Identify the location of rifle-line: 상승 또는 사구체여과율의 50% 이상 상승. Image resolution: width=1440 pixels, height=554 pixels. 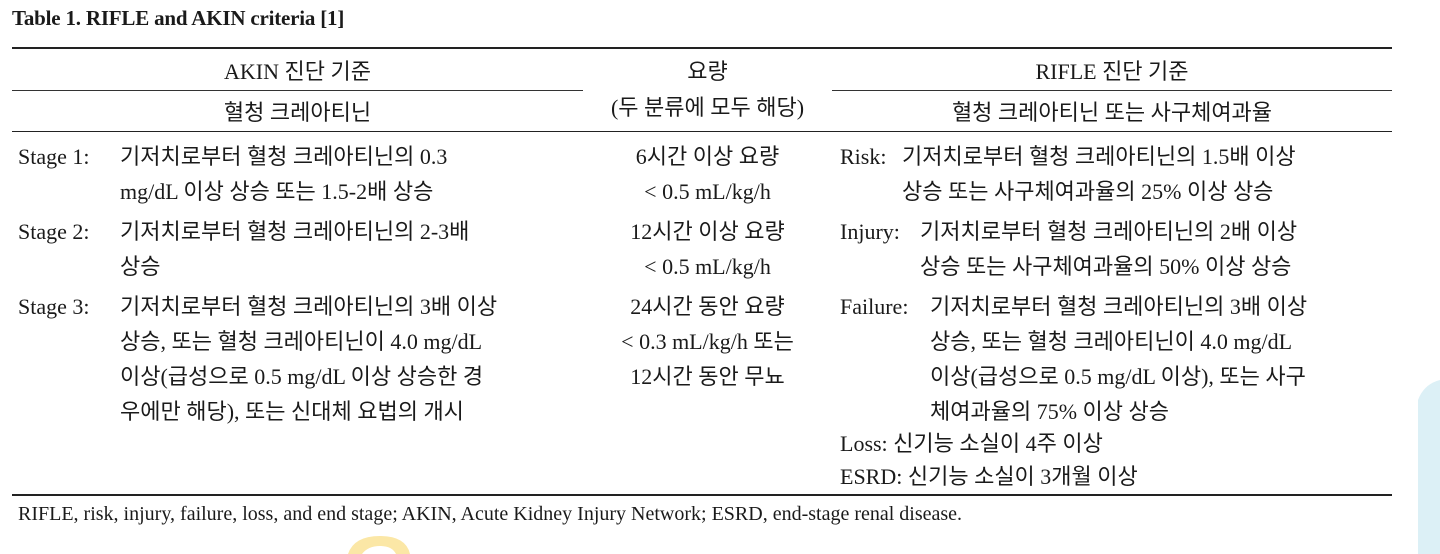
(1106, 266).